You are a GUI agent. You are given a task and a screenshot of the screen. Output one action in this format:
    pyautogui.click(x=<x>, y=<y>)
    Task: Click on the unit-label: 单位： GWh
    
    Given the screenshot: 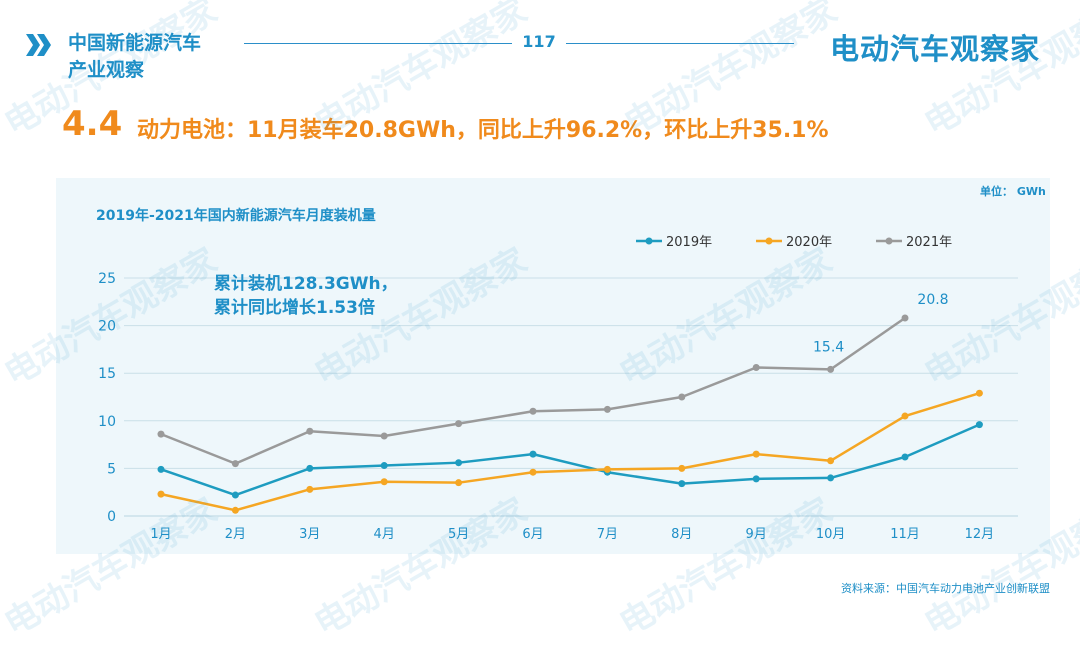 What is the action you would take?
    pyautogui.click(x=1013, y=191)
    